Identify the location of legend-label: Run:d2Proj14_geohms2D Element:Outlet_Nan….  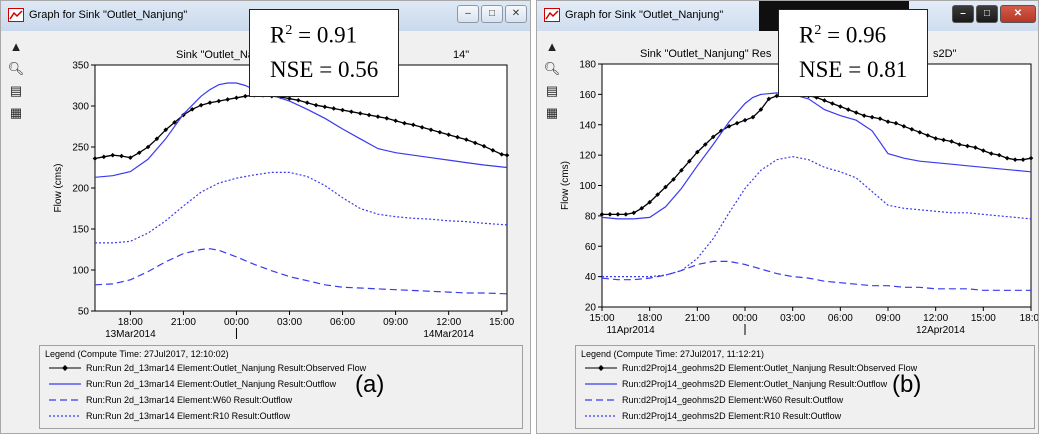
(755, 384).